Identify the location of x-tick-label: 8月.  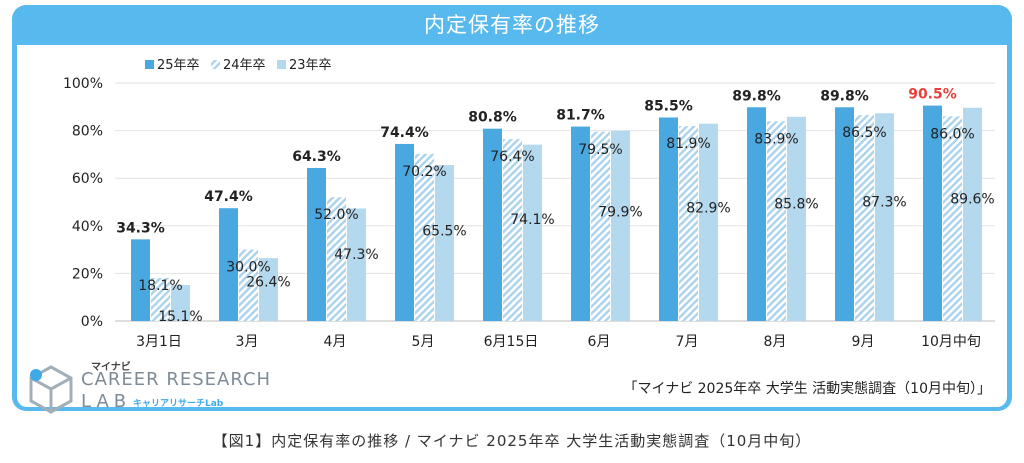
(775, 342).